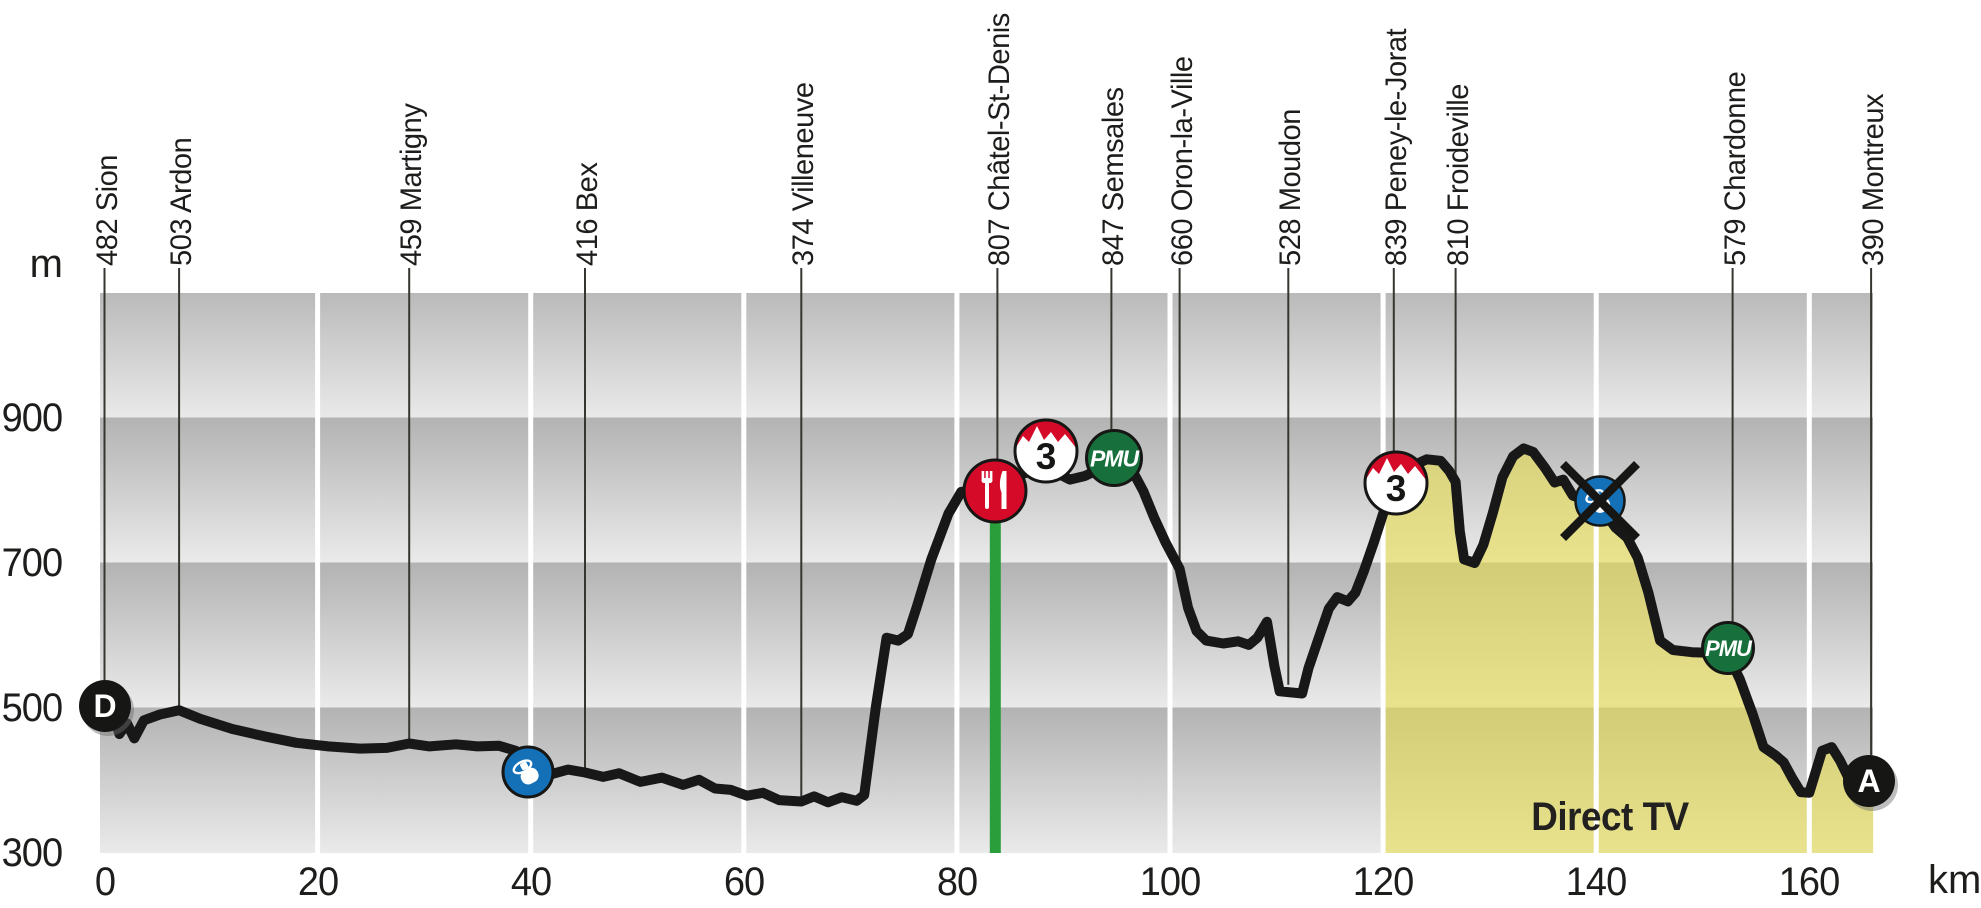 The width and height of the screenshot is (1981, 908). Describe the element at coordinates (1735, 168) in the screenshot. I see `locality-label-chardonne: 579 Chardonne` at that location.